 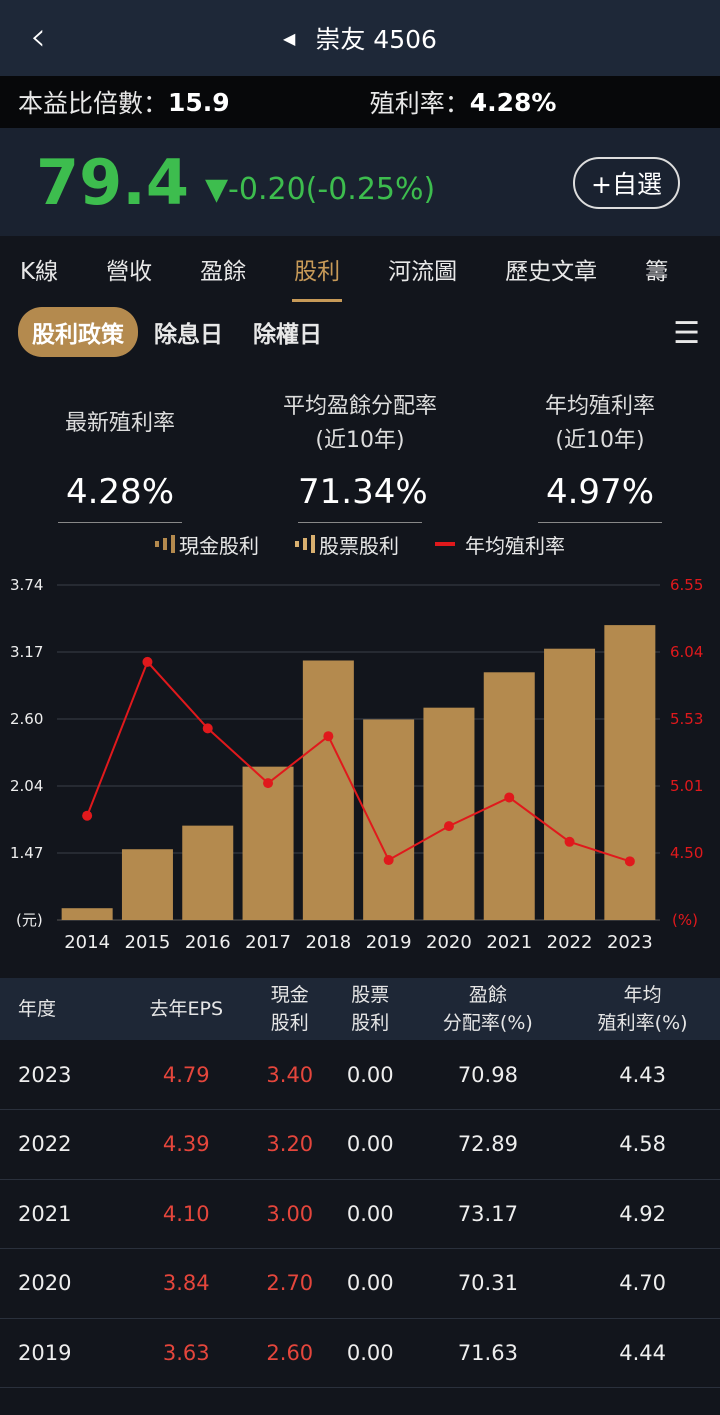 What do you see at coordinates (488, 1144) in the screenshot?
I see `table-cell: 72.89` at bounding box center [488, 1144].